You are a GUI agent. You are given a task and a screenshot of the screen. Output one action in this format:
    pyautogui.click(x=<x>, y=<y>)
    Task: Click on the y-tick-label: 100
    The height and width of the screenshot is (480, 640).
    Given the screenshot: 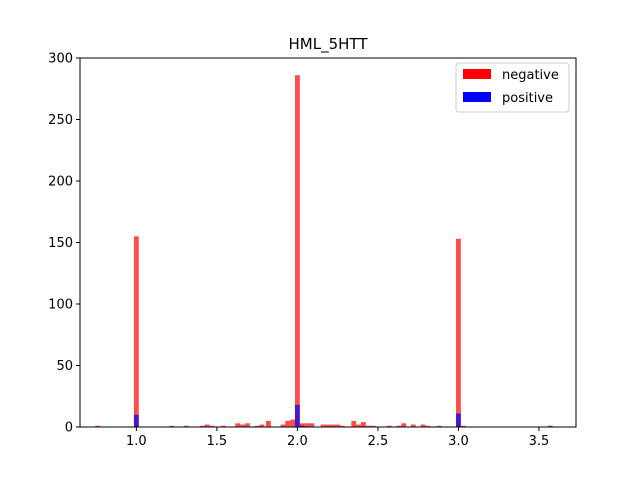 What is the action you would take?
    pyautogui.click(x=60, y=305)
    